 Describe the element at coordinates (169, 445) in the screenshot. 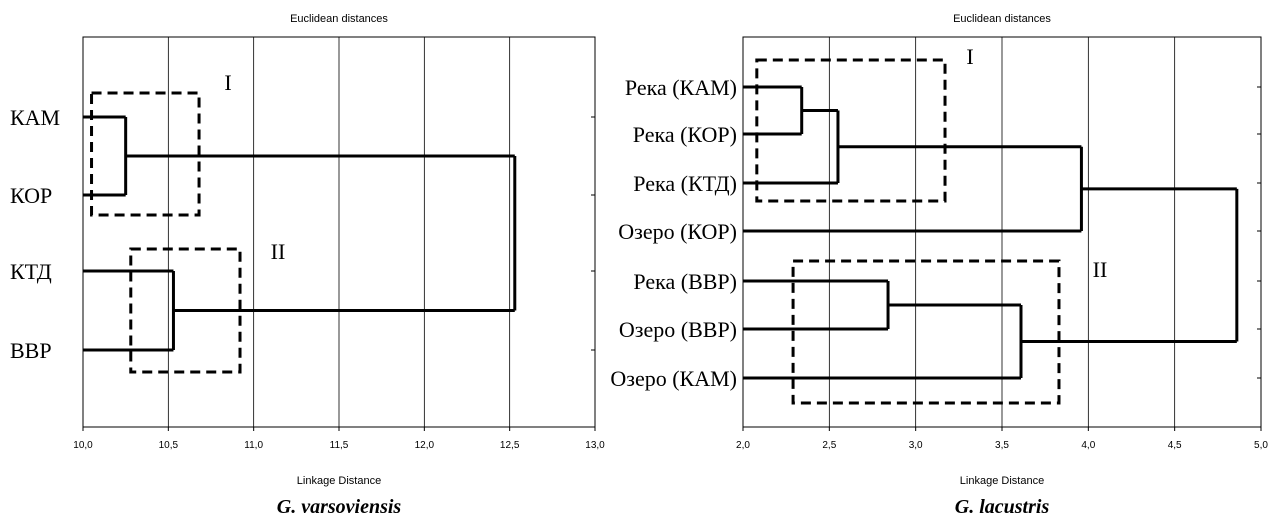

I see `x-tick-label: 10,5` at that location.